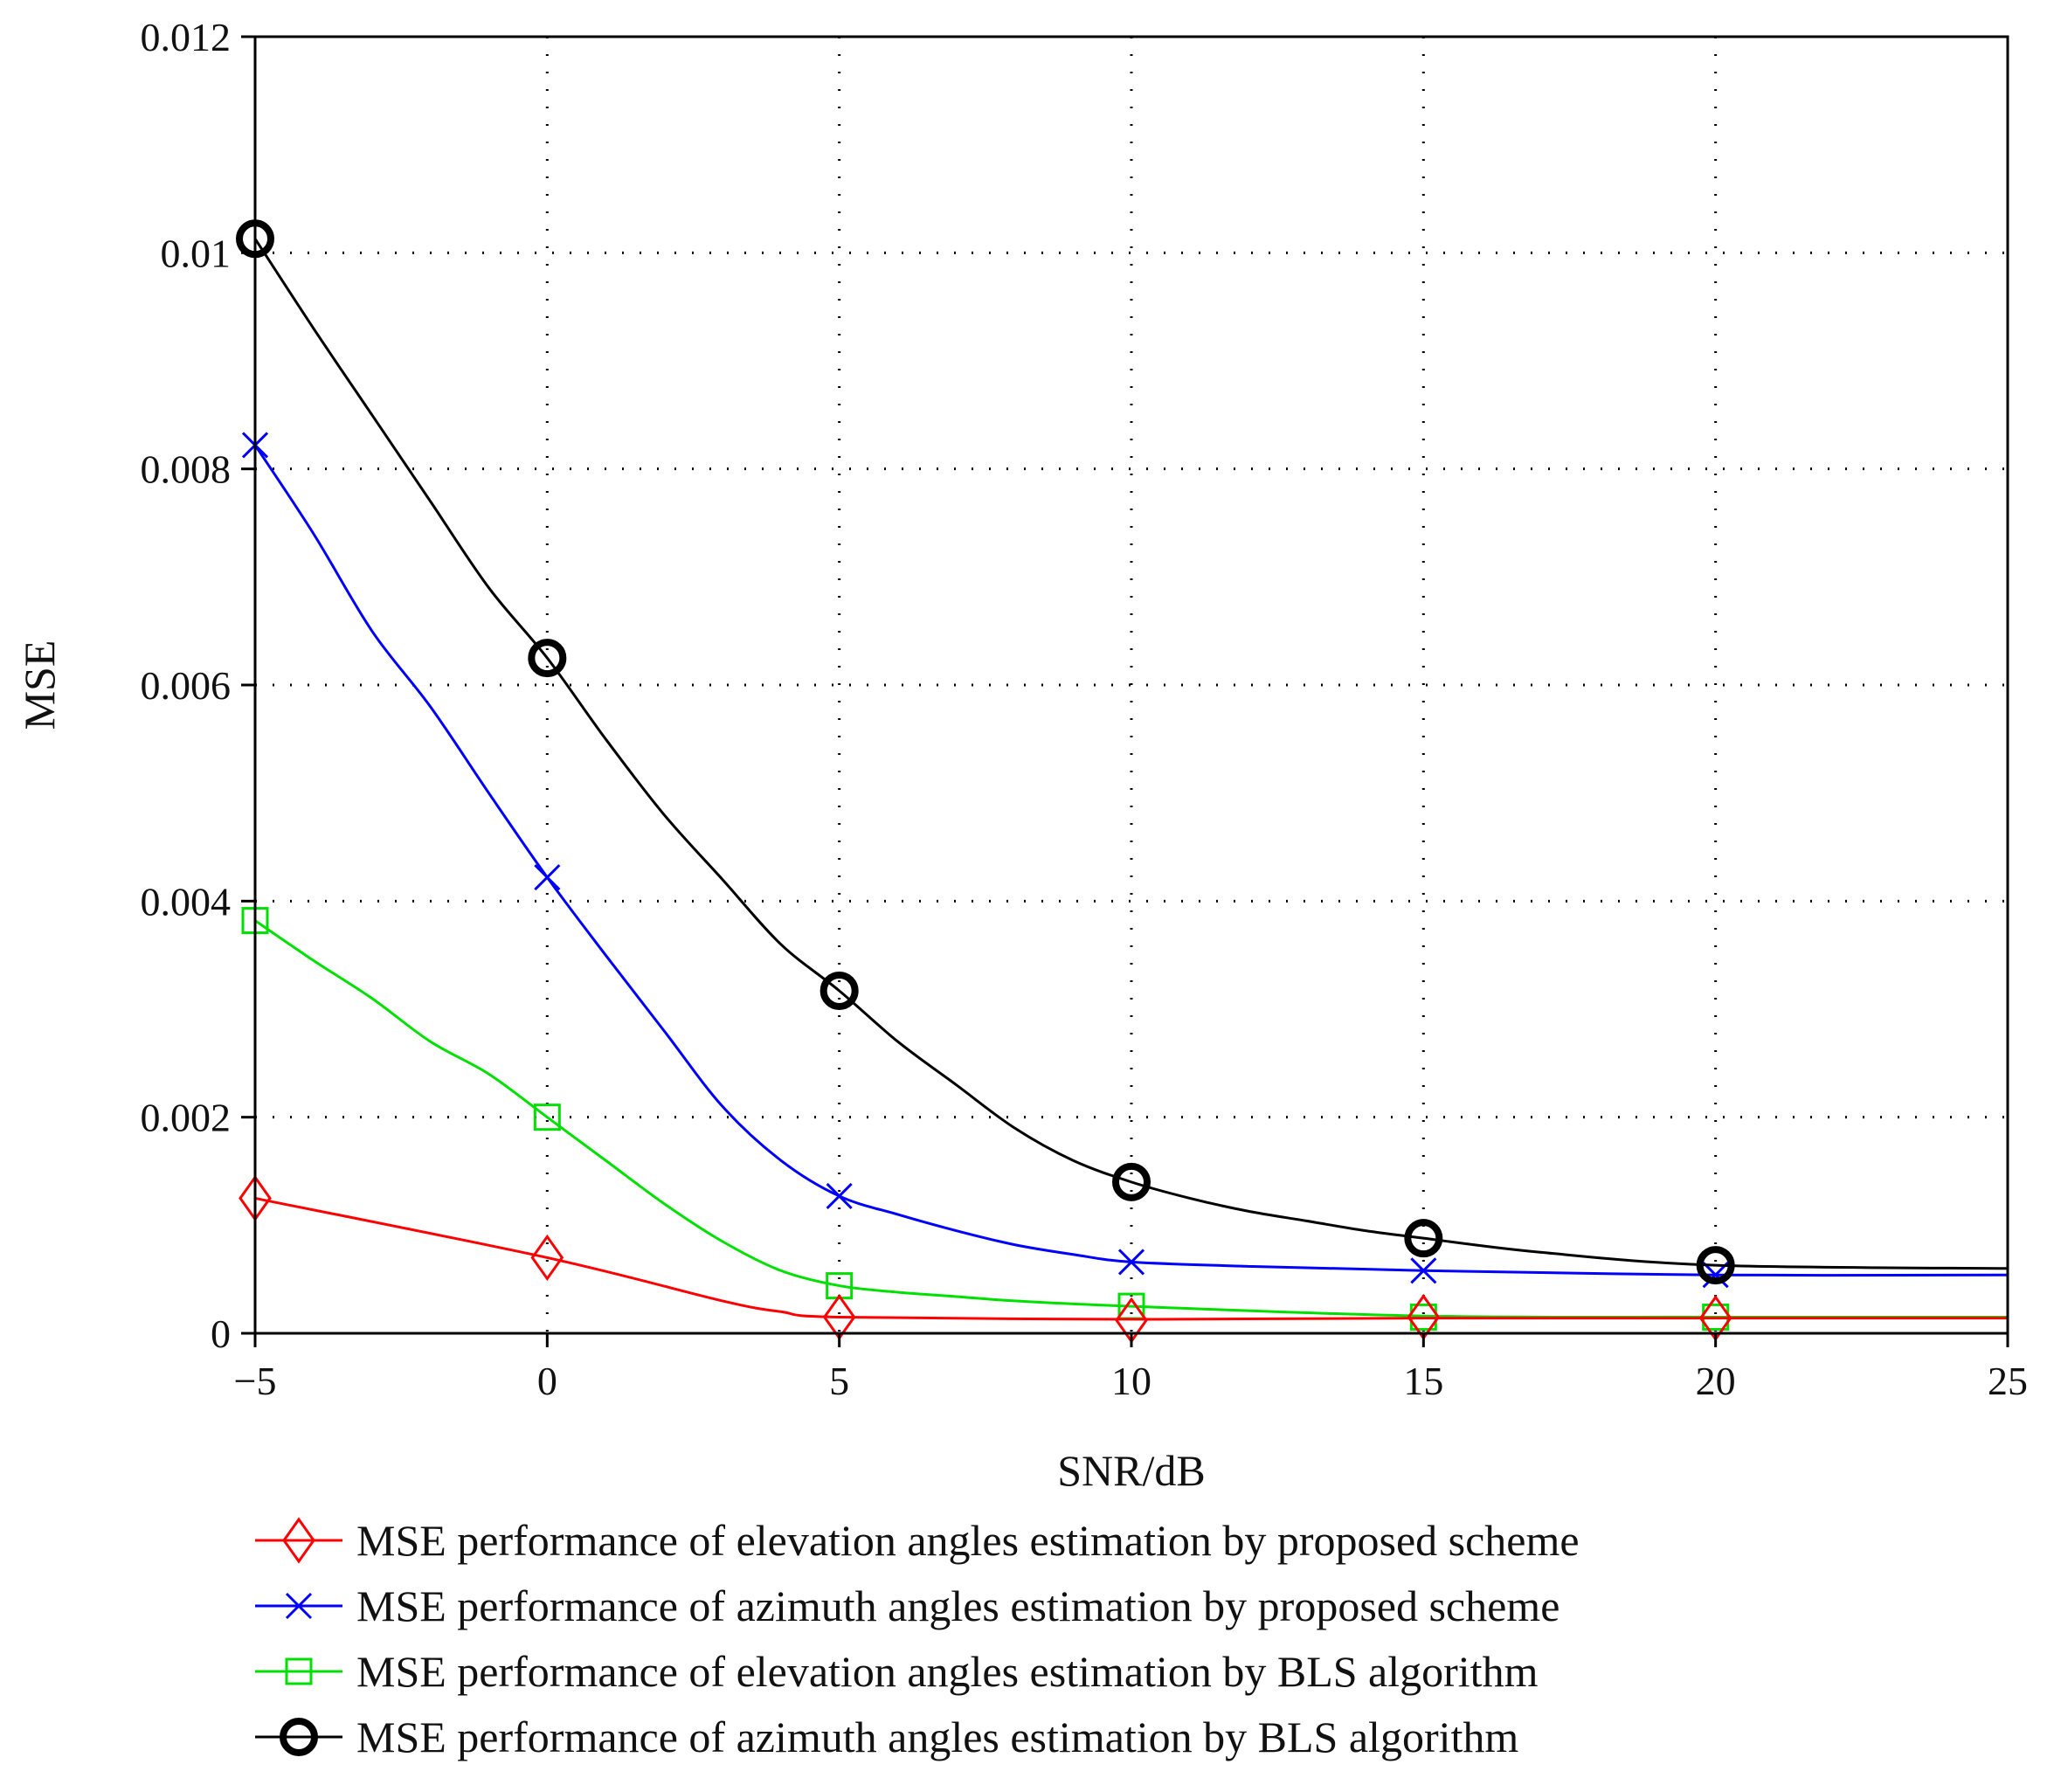  Describe the element at coordinates (39, 685) in the screenshot. I see `y-axis-title: MSE` at that location.